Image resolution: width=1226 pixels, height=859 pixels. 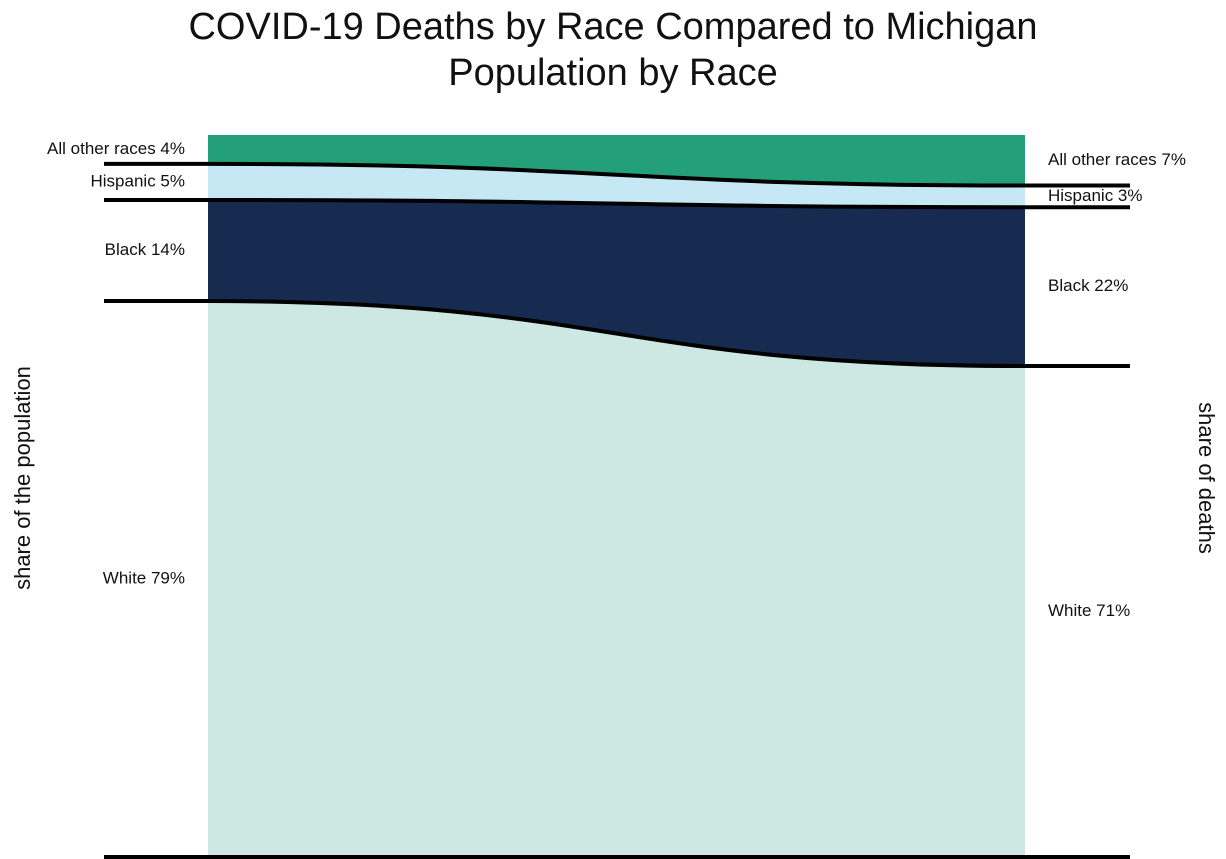 I want to click on right-label-hispanic: Hispanic 3%, so click(x=1095, y=195).